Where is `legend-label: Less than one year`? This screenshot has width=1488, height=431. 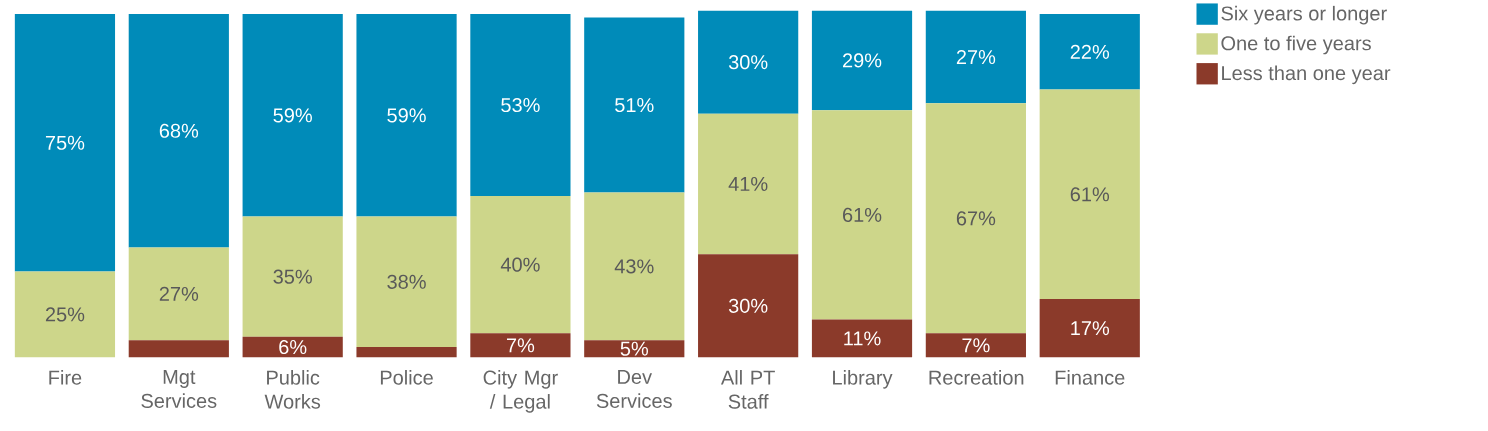 legend-label: Less than one year is located at coordinates (1306, 75).